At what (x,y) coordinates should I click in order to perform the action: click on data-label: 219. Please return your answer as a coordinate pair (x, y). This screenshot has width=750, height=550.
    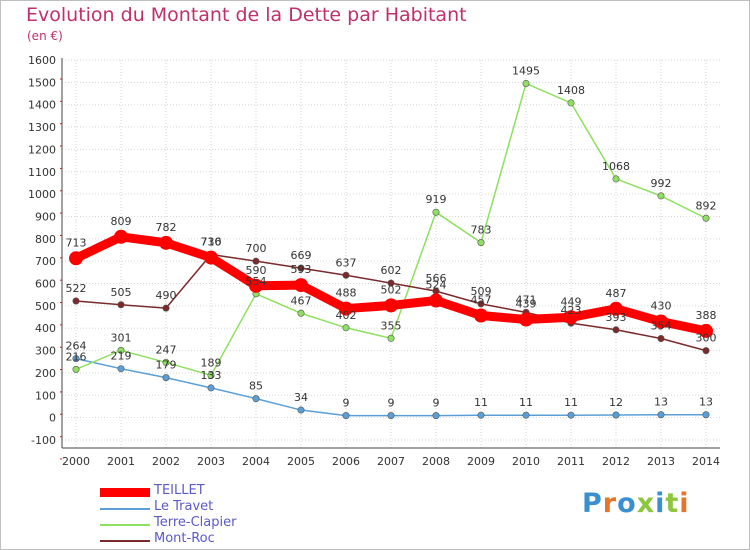
    Looking at the image, I should click on (121, 356).